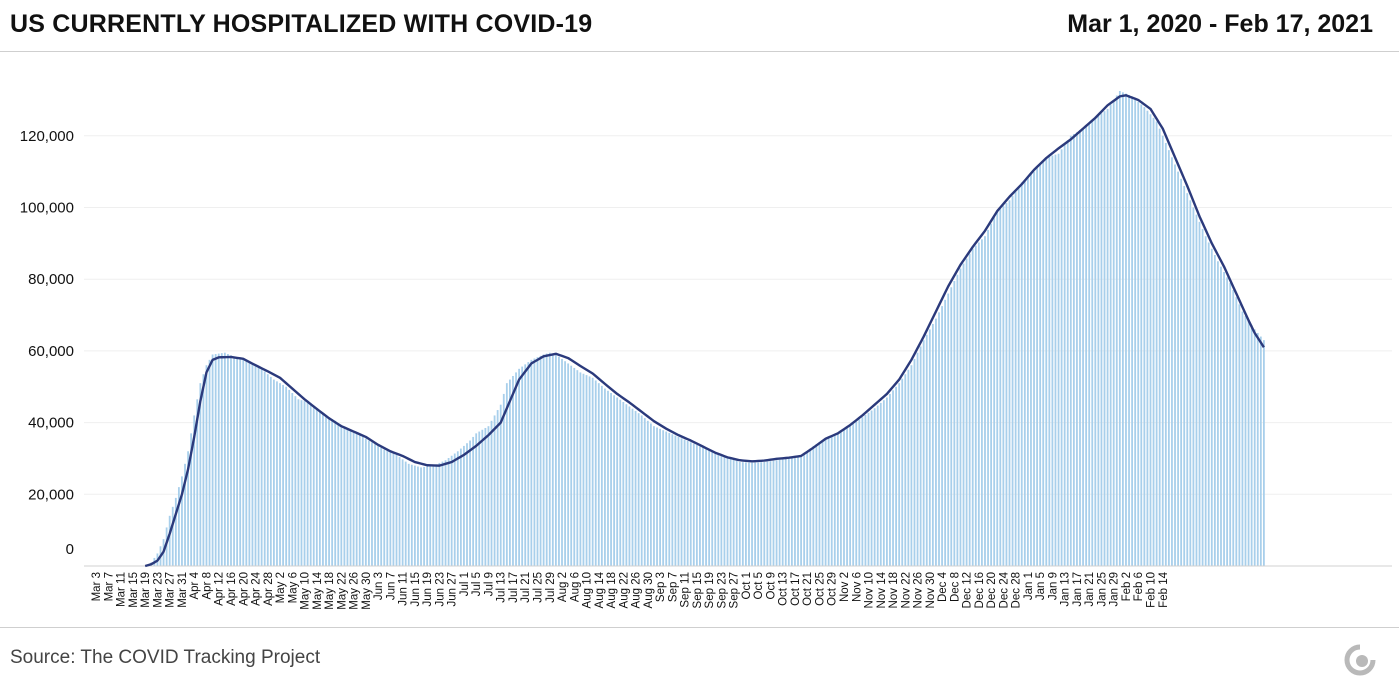 The height and width of the screenshot is (693, 1399). Describe the element at coordinates (943, 586) in the screenshot. I see `x-tick-label: Dec 4` at that location.